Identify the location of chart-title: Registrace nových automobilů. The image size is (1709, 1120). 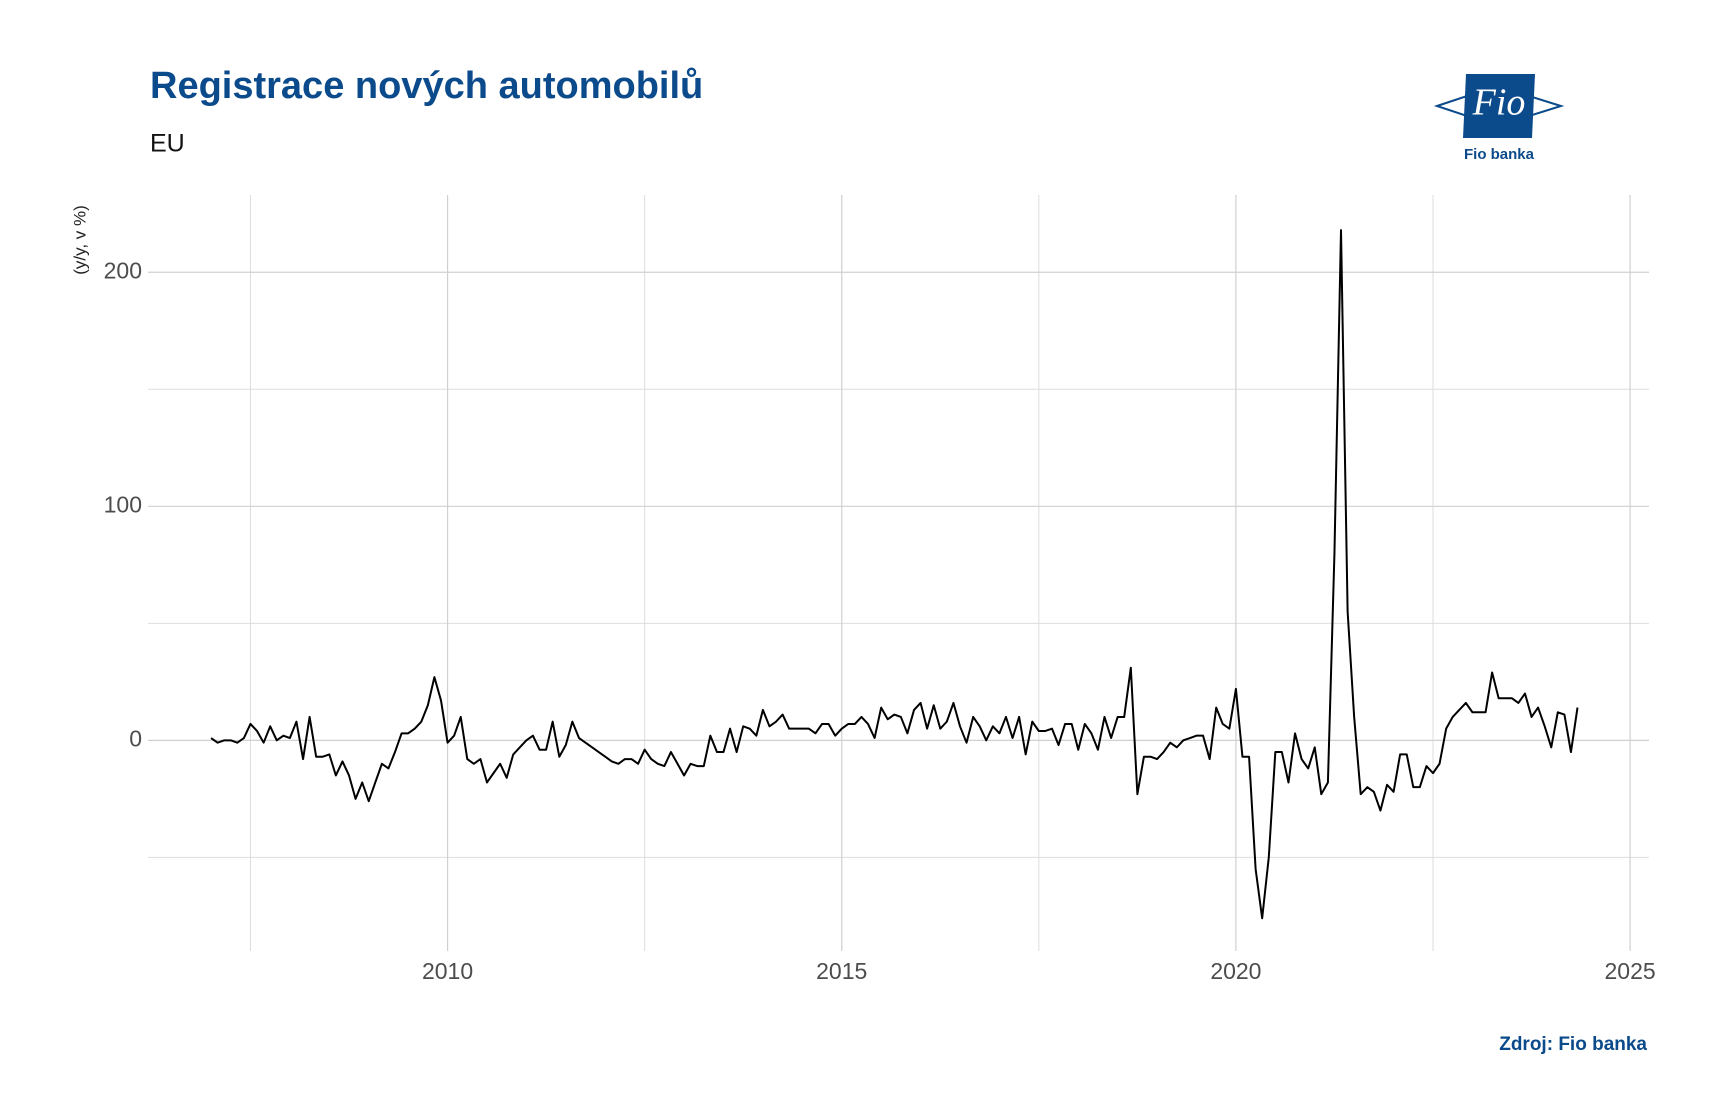
(426, 86).